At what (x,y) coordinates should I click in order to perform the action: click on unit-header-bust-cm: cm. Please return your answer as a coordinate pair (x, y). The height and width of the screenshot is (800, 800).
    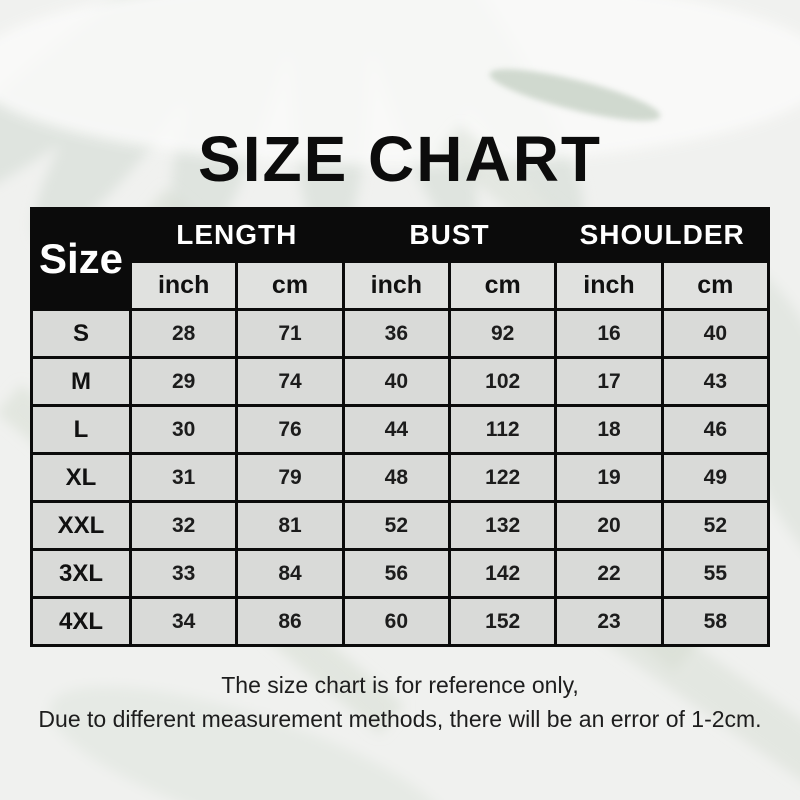
    Looking at the image, I should click on (503, 285).